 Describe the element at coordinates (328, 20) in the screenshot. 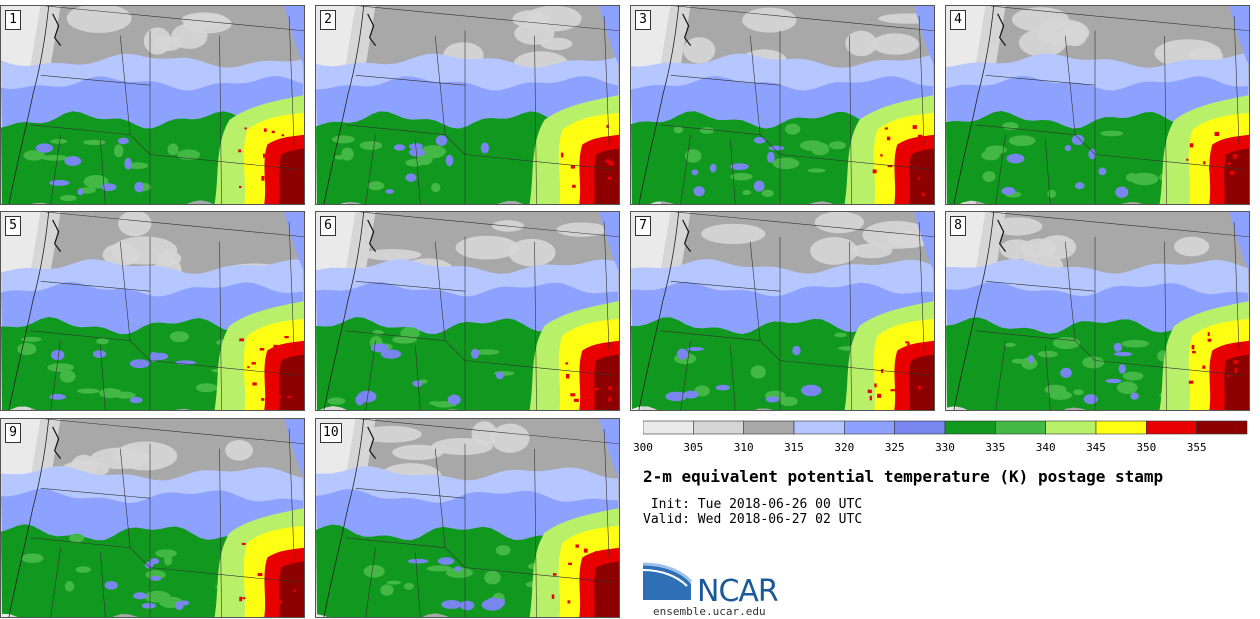

I see `member-label: 2` at that location.